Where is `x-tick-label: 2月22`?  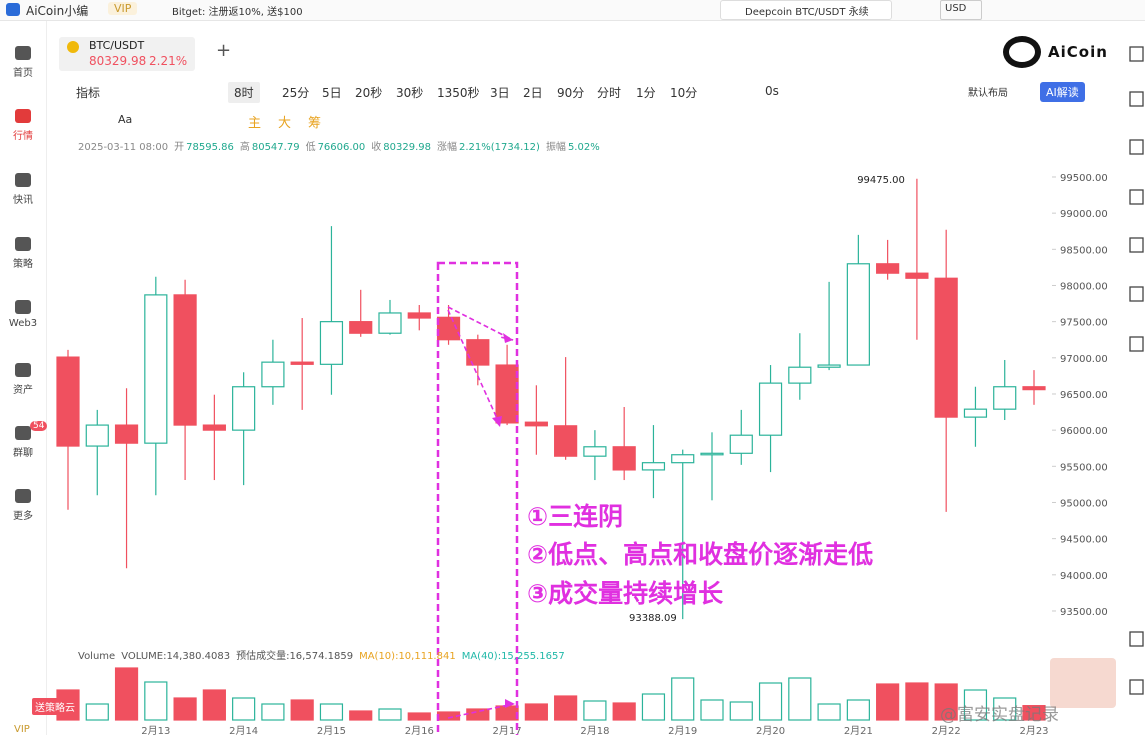 x-tick-label: 2月22 is located at coordinates (946, 730).